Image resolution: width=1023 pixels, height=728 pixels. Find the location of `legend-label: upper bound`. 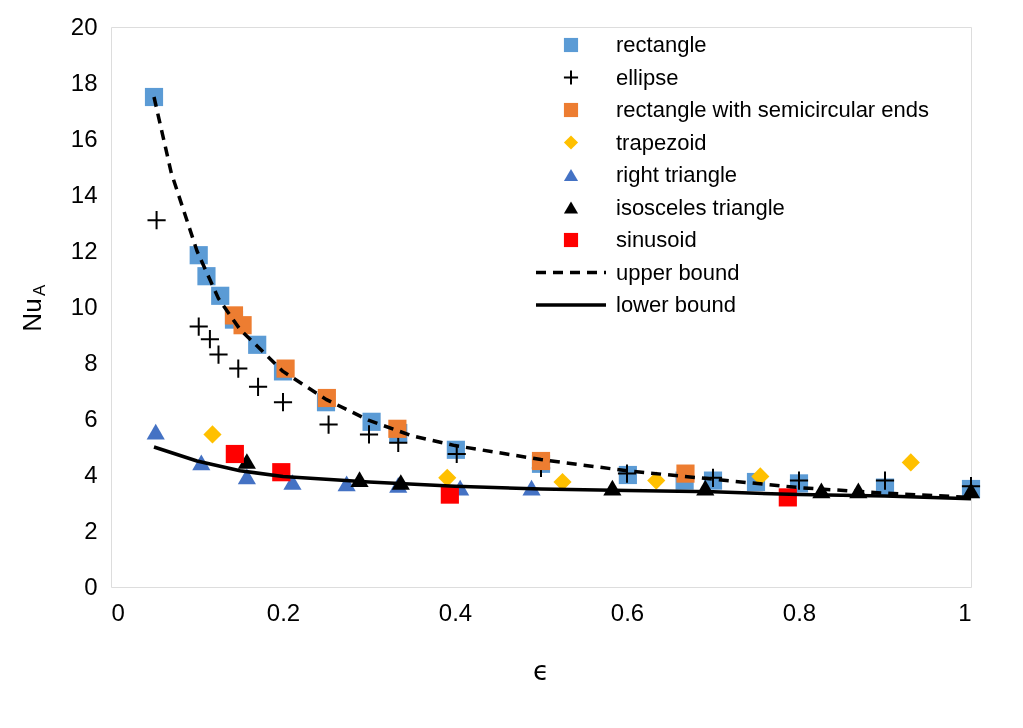

legend-label: upper bound is located at coordinates (678, 272).